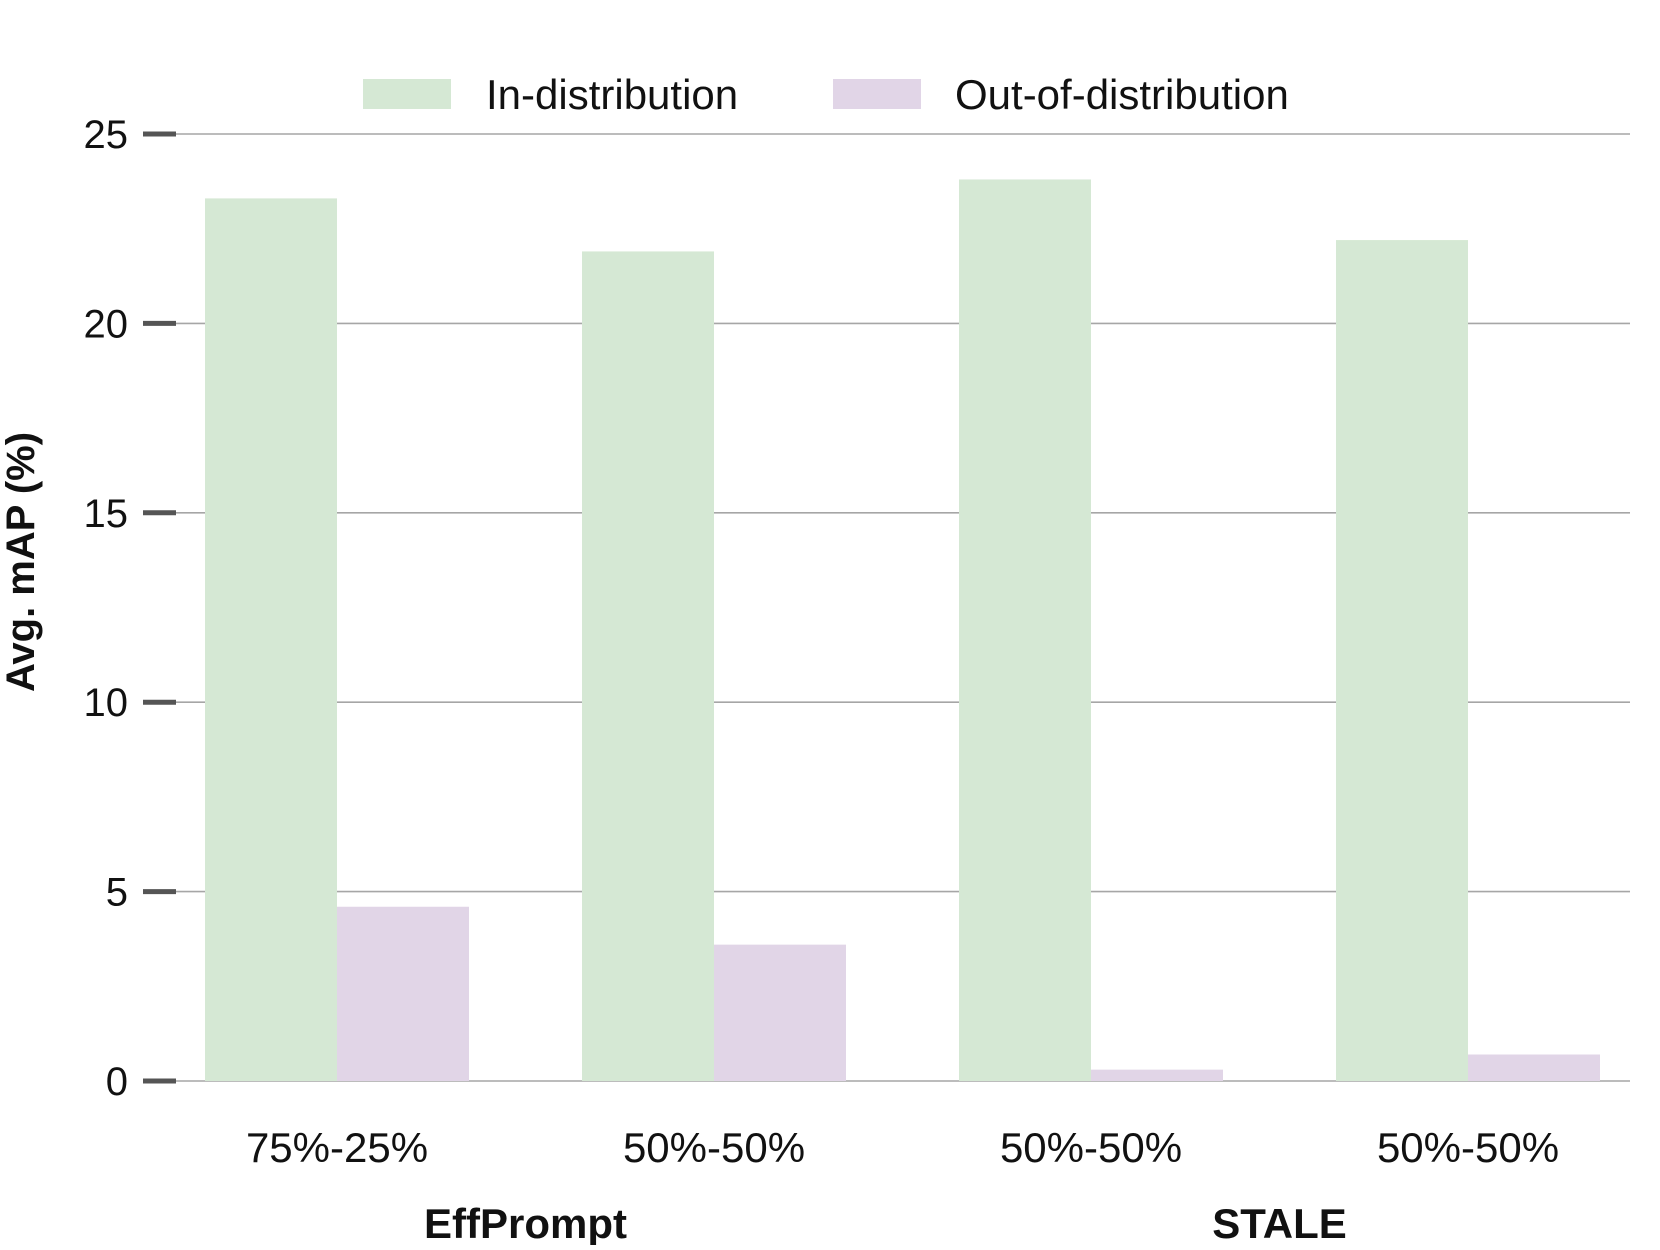 This screenshot has height=1250, width=1660. Describe the element at coordinates (106, 514) in the screenshot. I see `y-tick-label: 15` at that location.